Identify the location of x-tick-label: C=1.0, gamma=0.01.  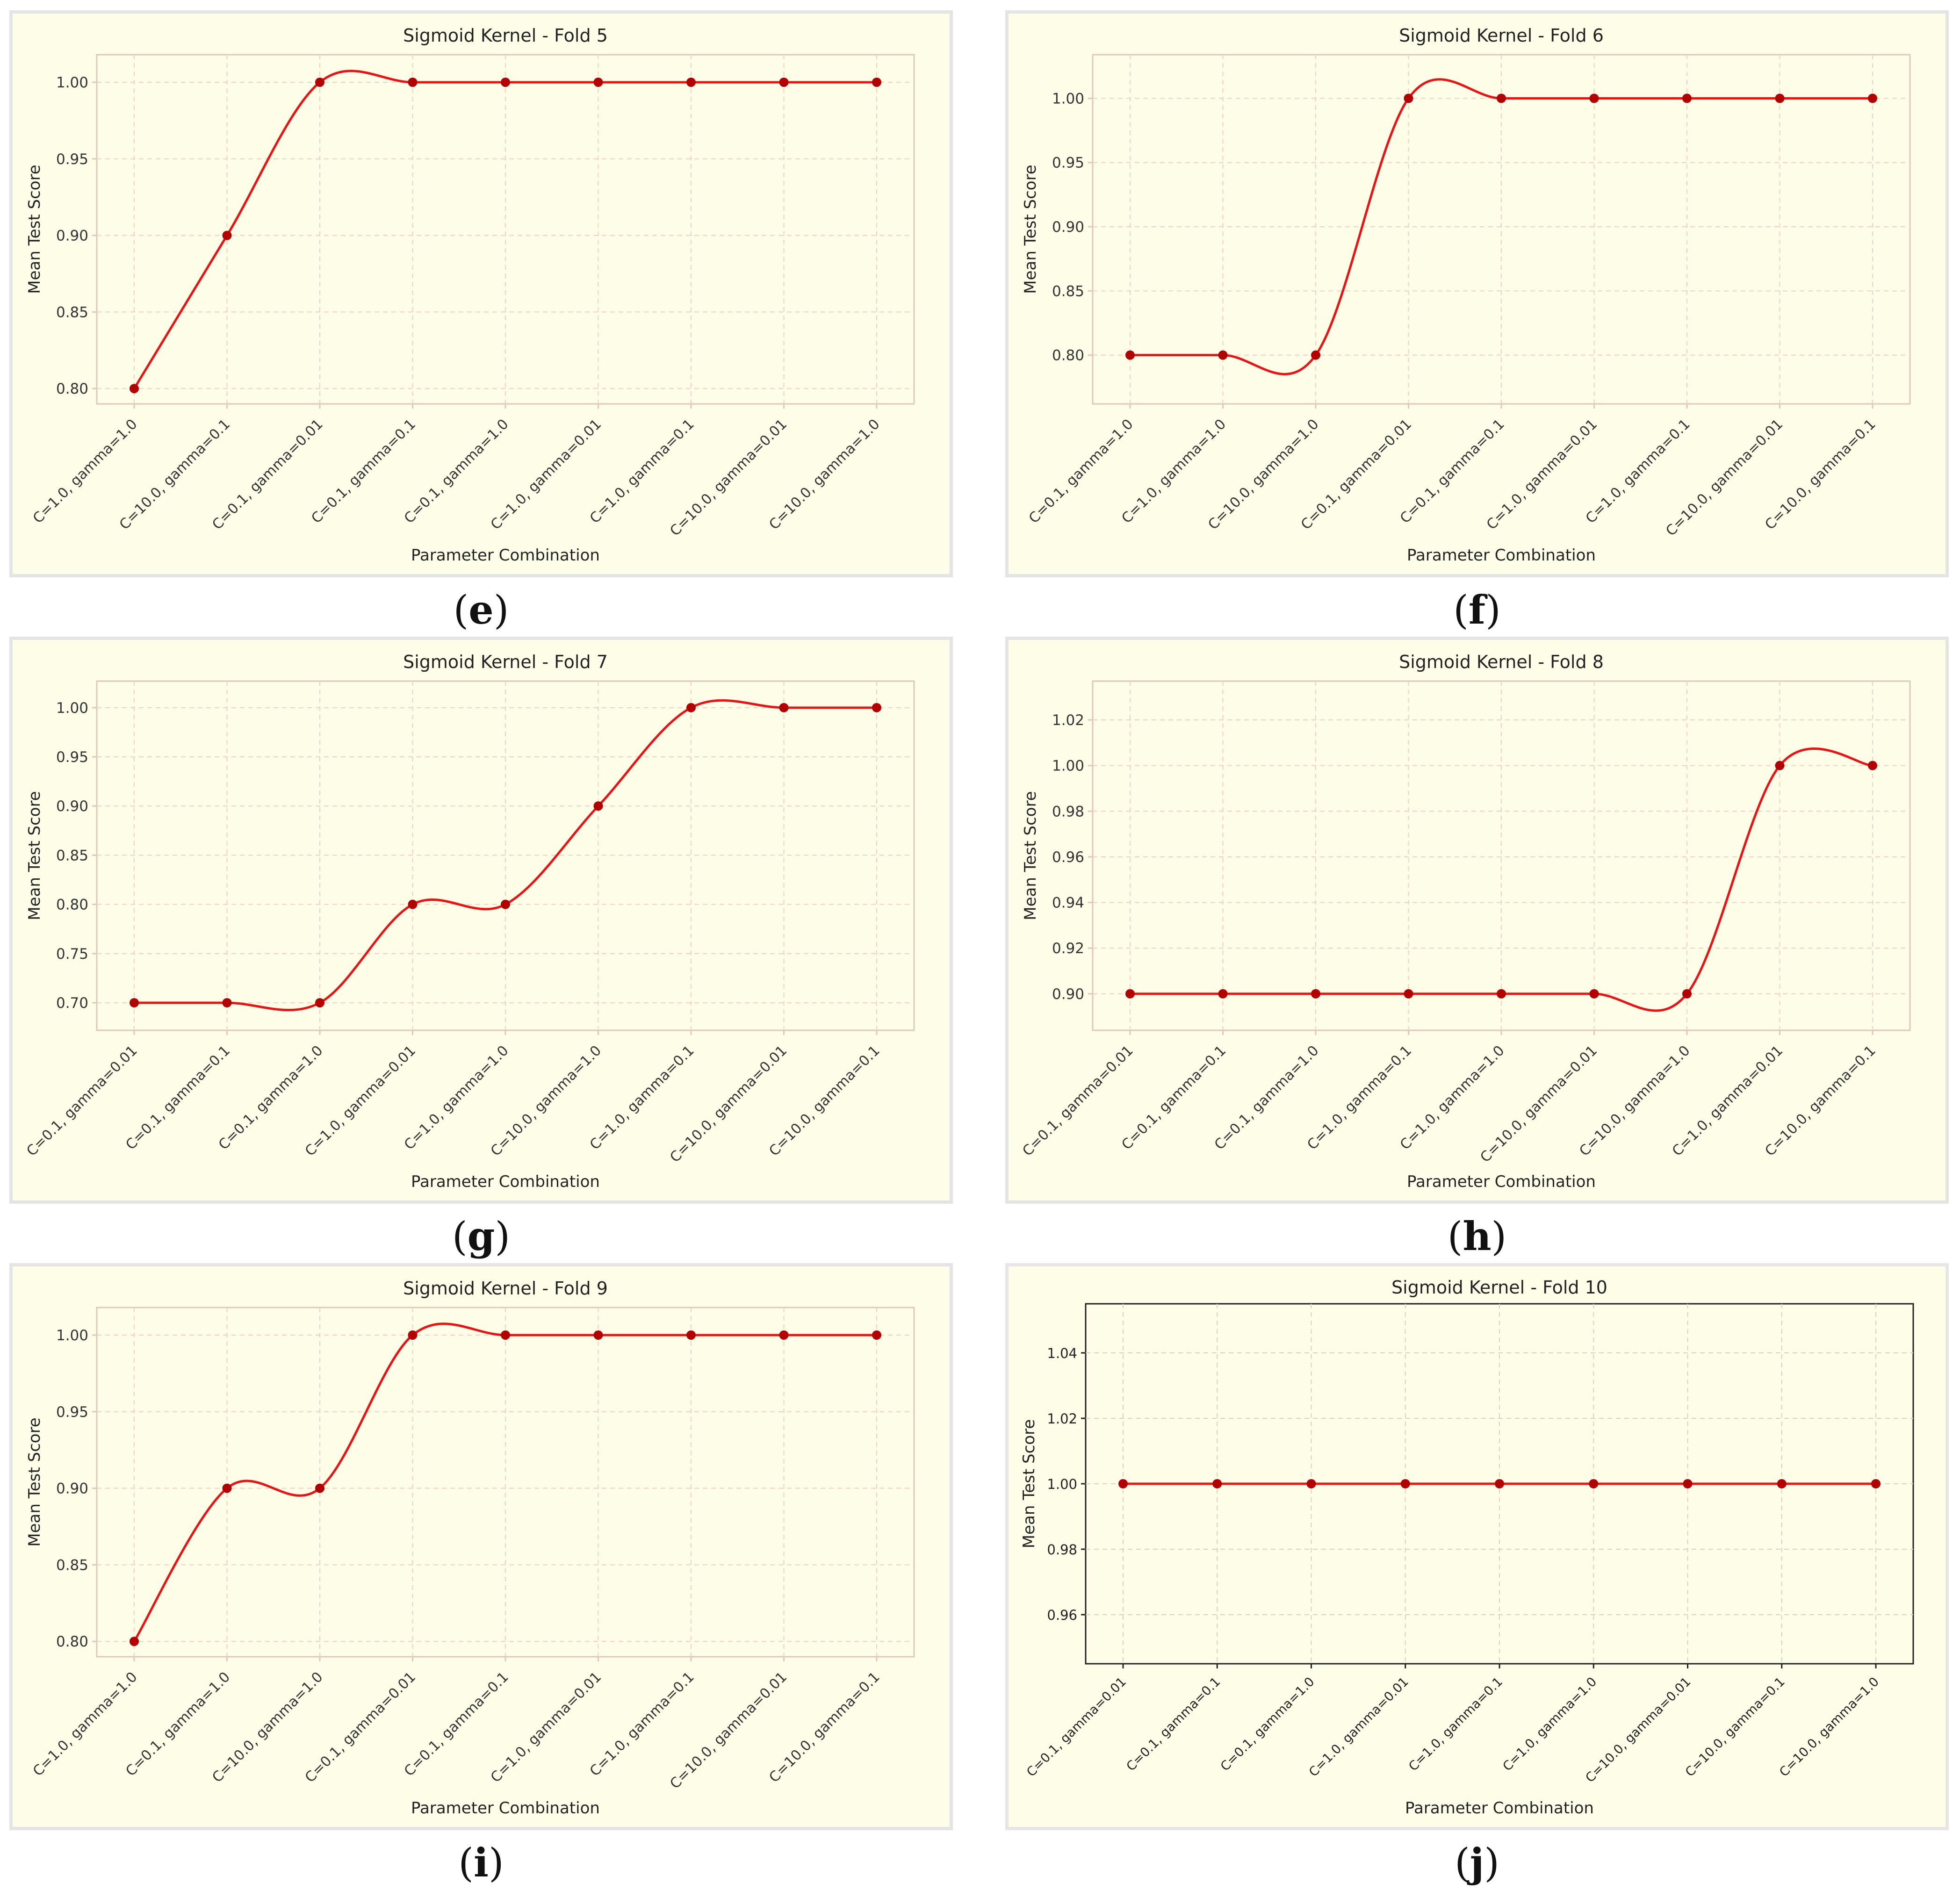
(1359, 1727).